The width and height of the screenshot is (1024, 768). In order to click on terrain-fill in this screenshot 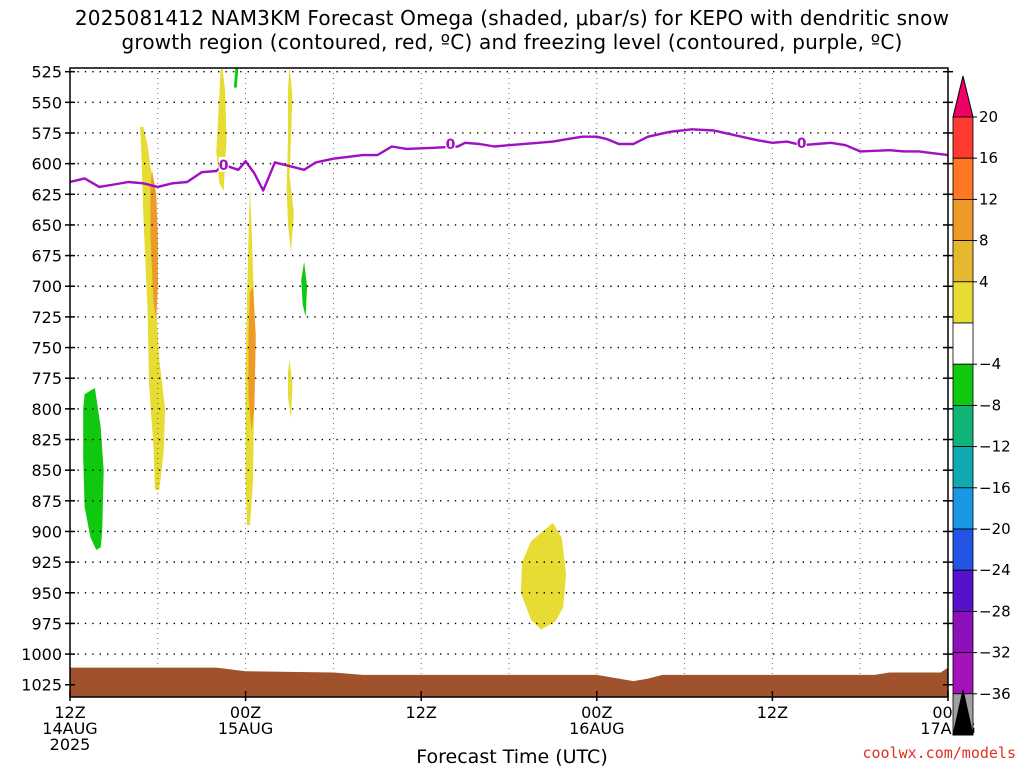, I will do `click(509, 682)`.